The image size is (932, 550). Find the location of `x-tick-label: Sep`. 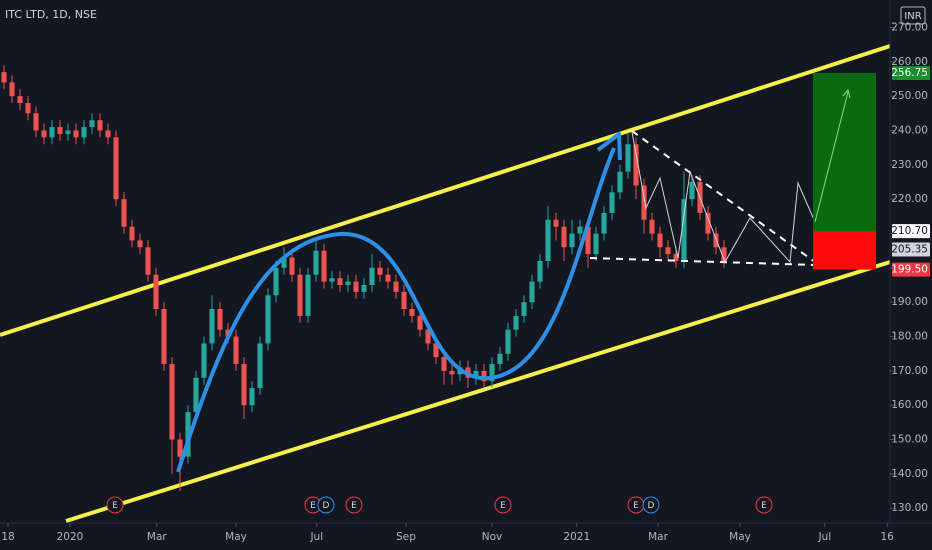

x-tick-label: Sep is located at coordinates (406, 537).